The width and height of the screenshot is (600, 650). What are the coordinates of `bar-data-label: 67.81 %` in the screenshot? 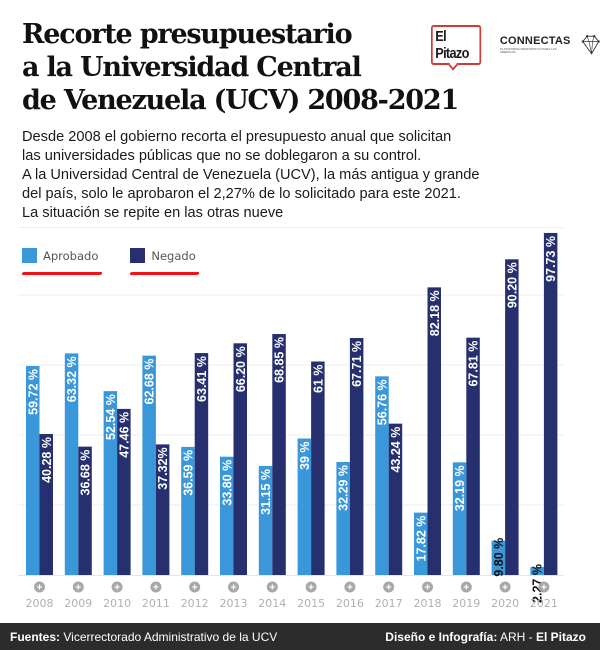 It's located at (474, 364).